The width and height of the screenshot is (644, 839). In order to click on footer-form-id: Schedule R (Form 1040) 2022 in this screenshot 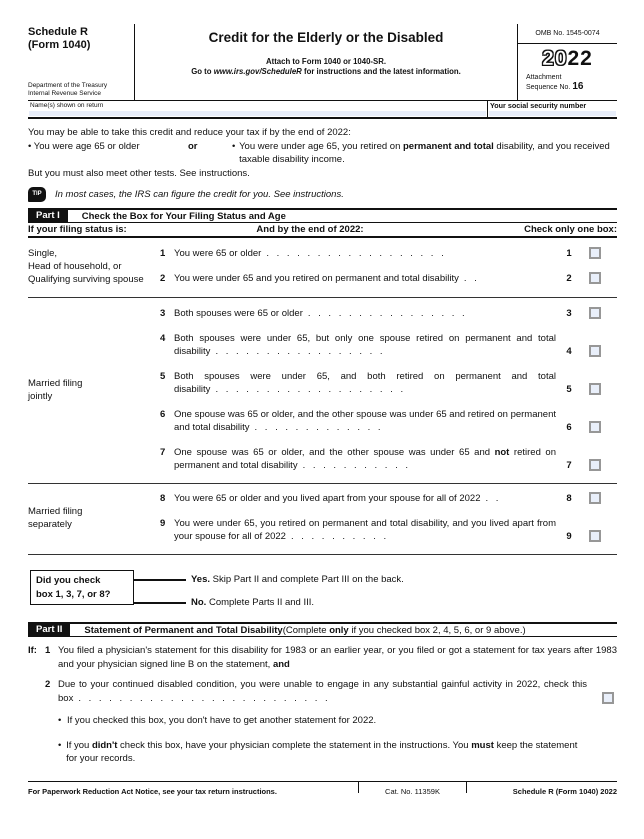, I will do `click(564, 791)`.